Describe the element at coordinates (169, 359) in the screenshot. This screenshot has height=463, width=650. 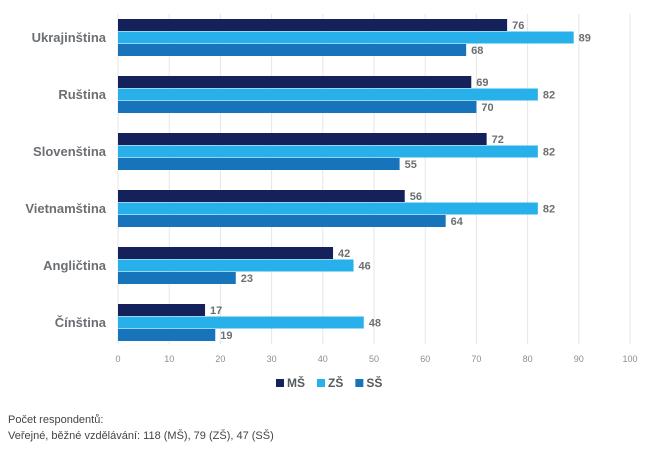
I see `x-tick-label: 10` at that location.